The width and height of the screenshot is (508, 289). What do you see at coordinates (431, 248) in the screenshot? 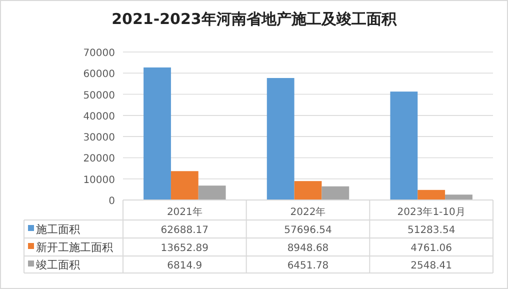
I see `data-label: 4761.06` at bounding box center [431, 248].